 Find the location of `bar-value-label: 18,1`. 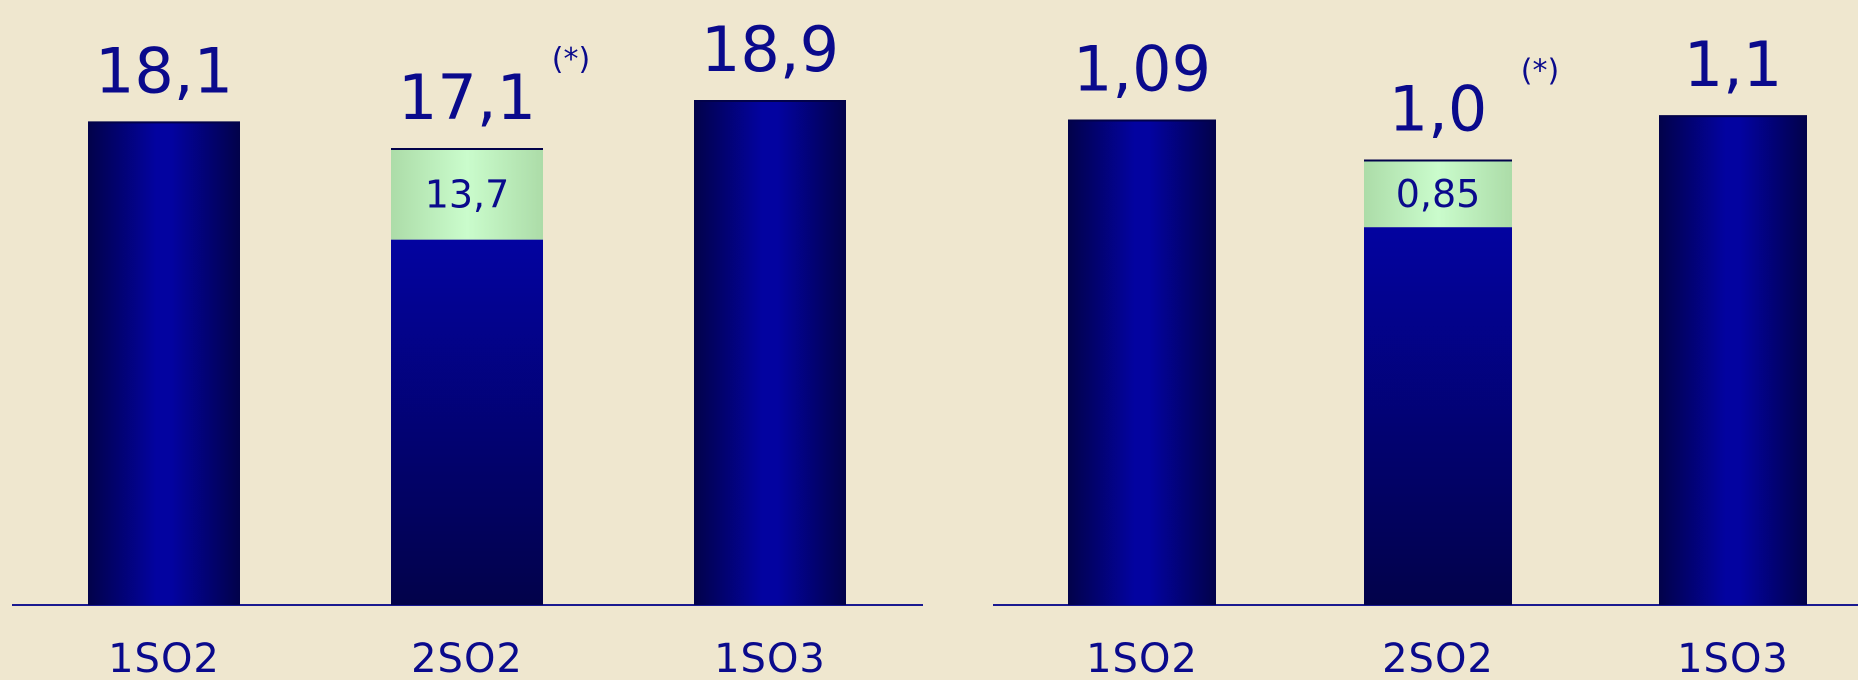

bar-value-label: 18,1 is located at coordinates (164, 70).